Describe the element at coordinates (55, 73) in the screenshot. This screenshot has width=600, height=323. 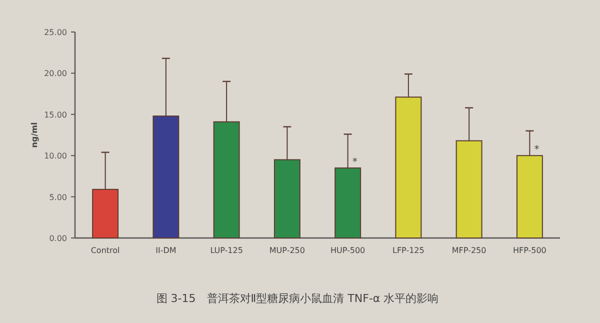
I see `y-tick-label: 20.00` at that location.